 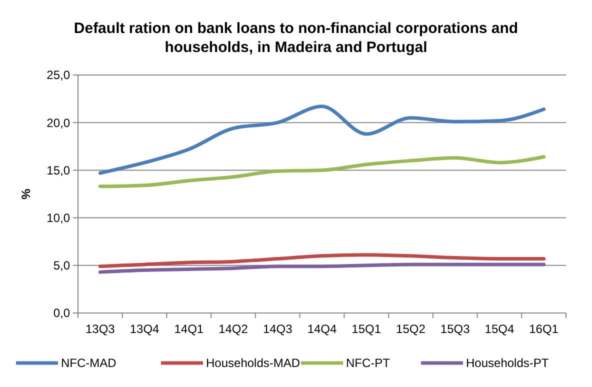 What do you see at coordinates (61, 313) in the screenshot?
I see `y-tick-label: 0,0` at bounding box center [61, 313].